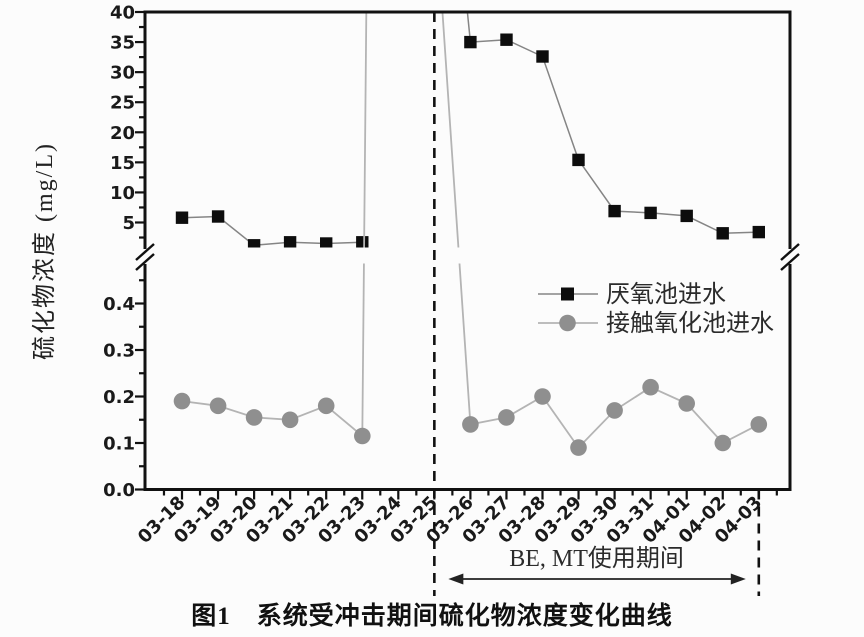  Describe the element at coordinates (666, 294) in the screenshot. I see `legend-entry-label: 厌氧池进水` at that location.